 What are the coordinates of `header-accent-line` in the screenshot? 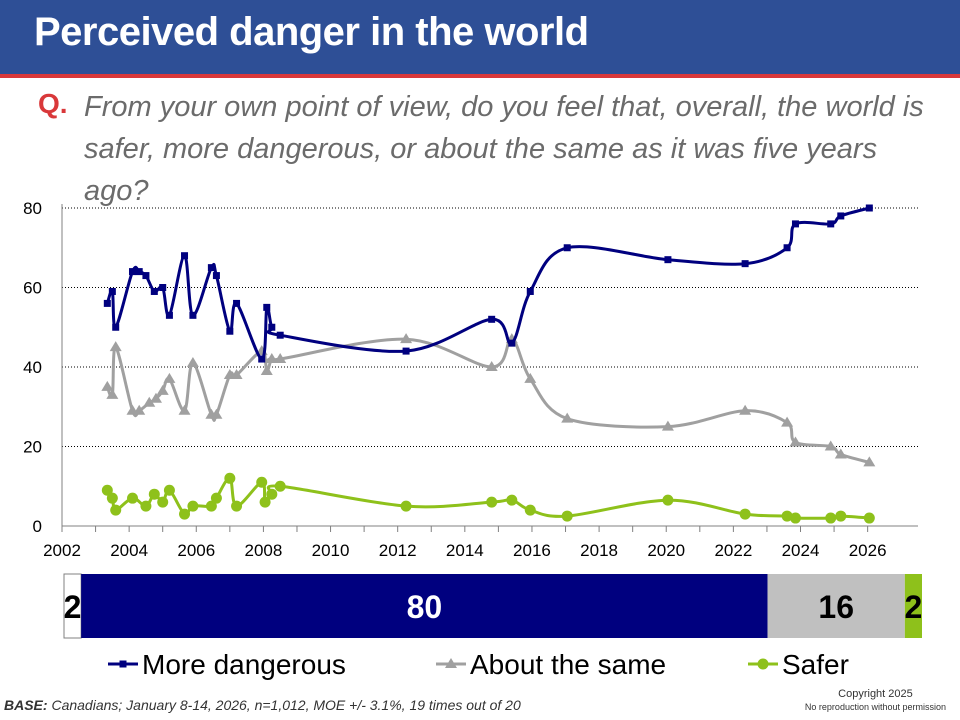 It's located at (480, 76).